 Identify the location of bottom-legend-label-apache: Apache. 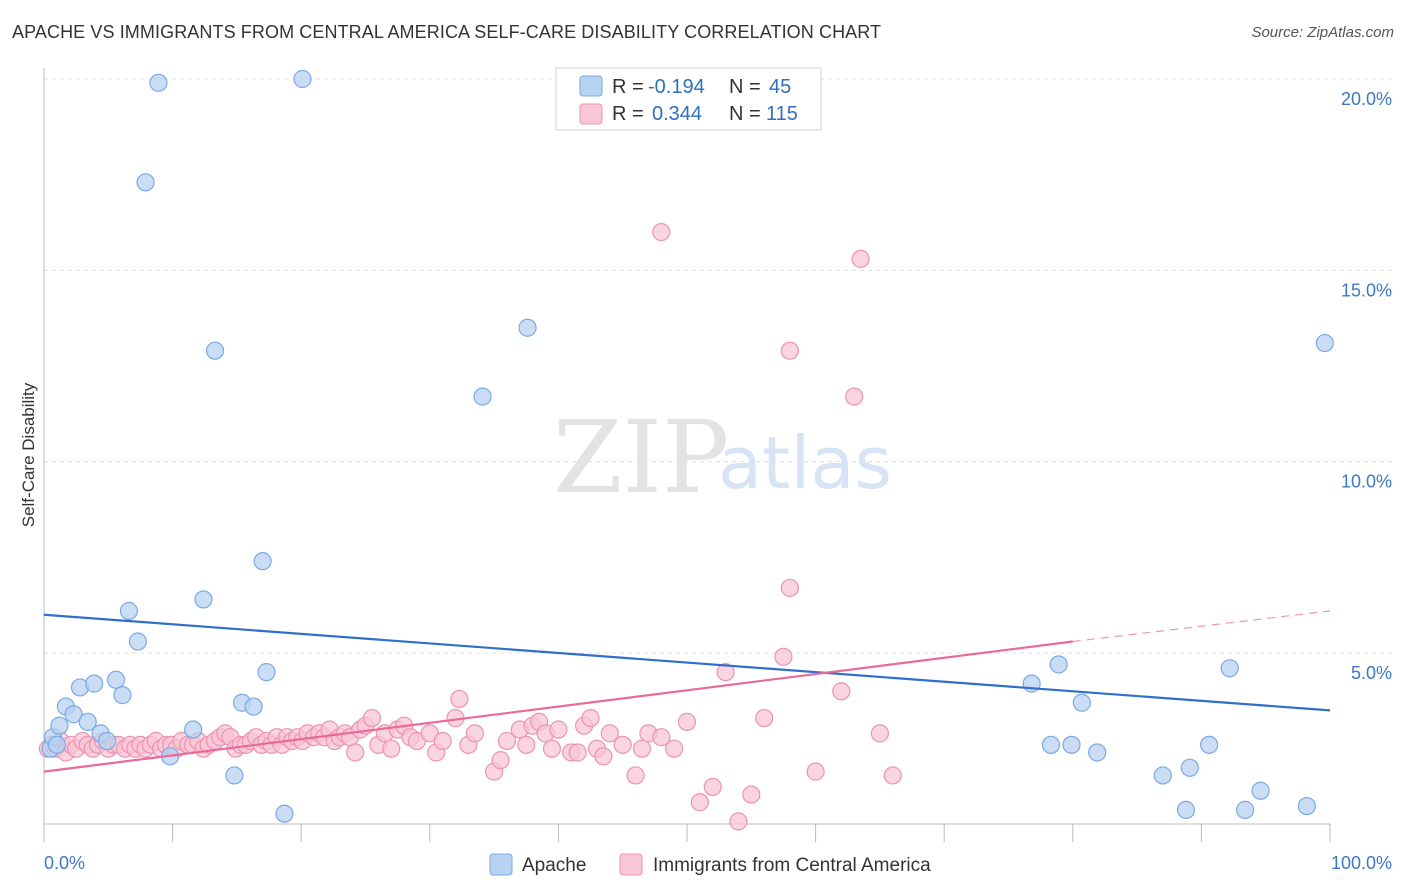
(554, 865).